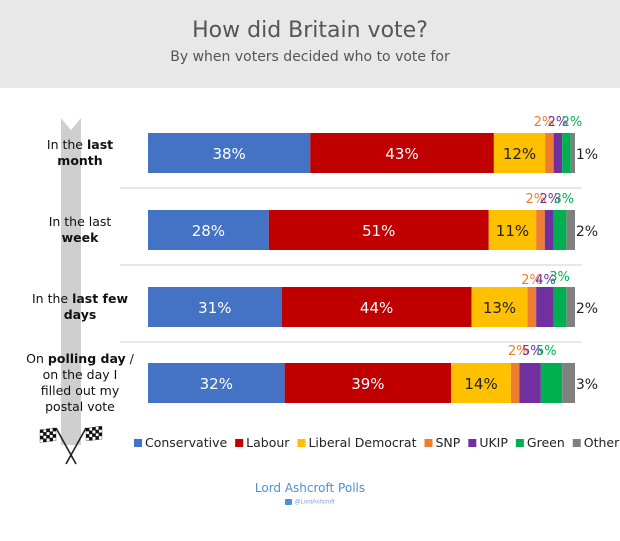 The height and width of the screenshot is (541, 620). What do you see at coordinates (602, 442) in the screenshot?
I see `legend-item: Other` at bounding box center [602, 442].